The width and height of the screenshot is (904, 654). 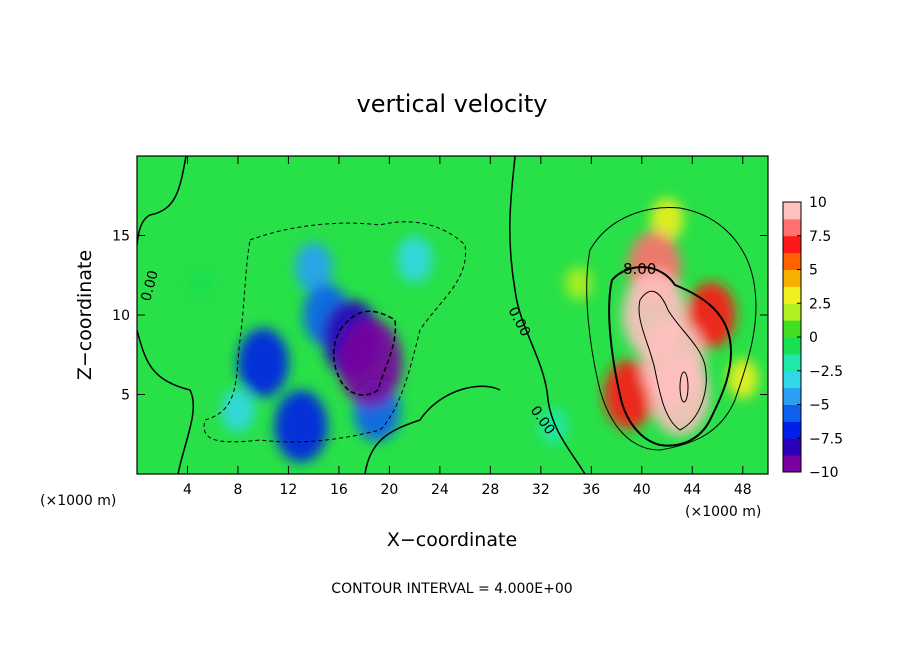 What do you see at coordinates (289, 490) in the screenshot?
I see `x-tick-label-2: 12` at bounding box center [289, 490].